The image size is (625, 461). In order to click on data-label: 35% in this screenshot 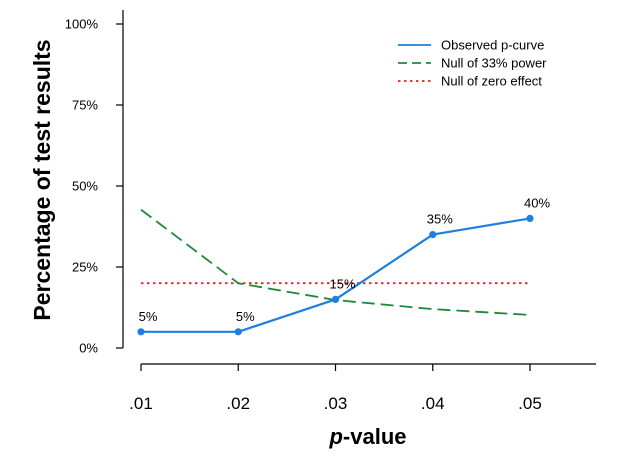, I will do `click(440, 219)`.